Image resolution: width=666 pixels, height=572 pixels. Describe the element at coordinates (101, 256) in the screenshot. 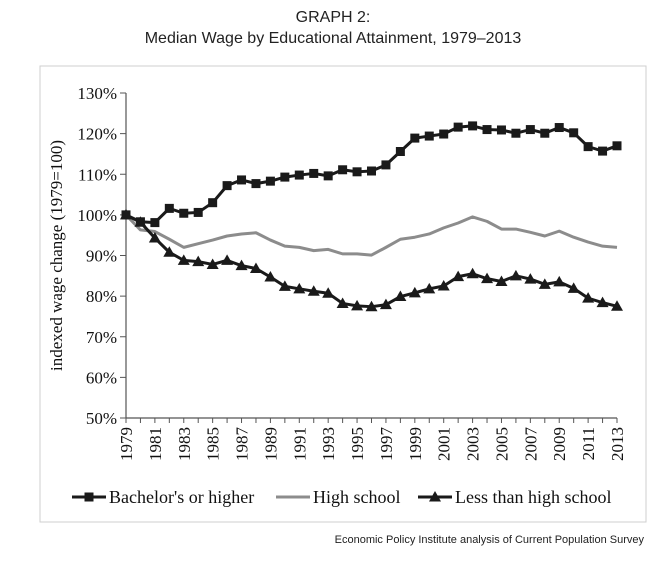

I see `y-tick-label: 90%` at that location.